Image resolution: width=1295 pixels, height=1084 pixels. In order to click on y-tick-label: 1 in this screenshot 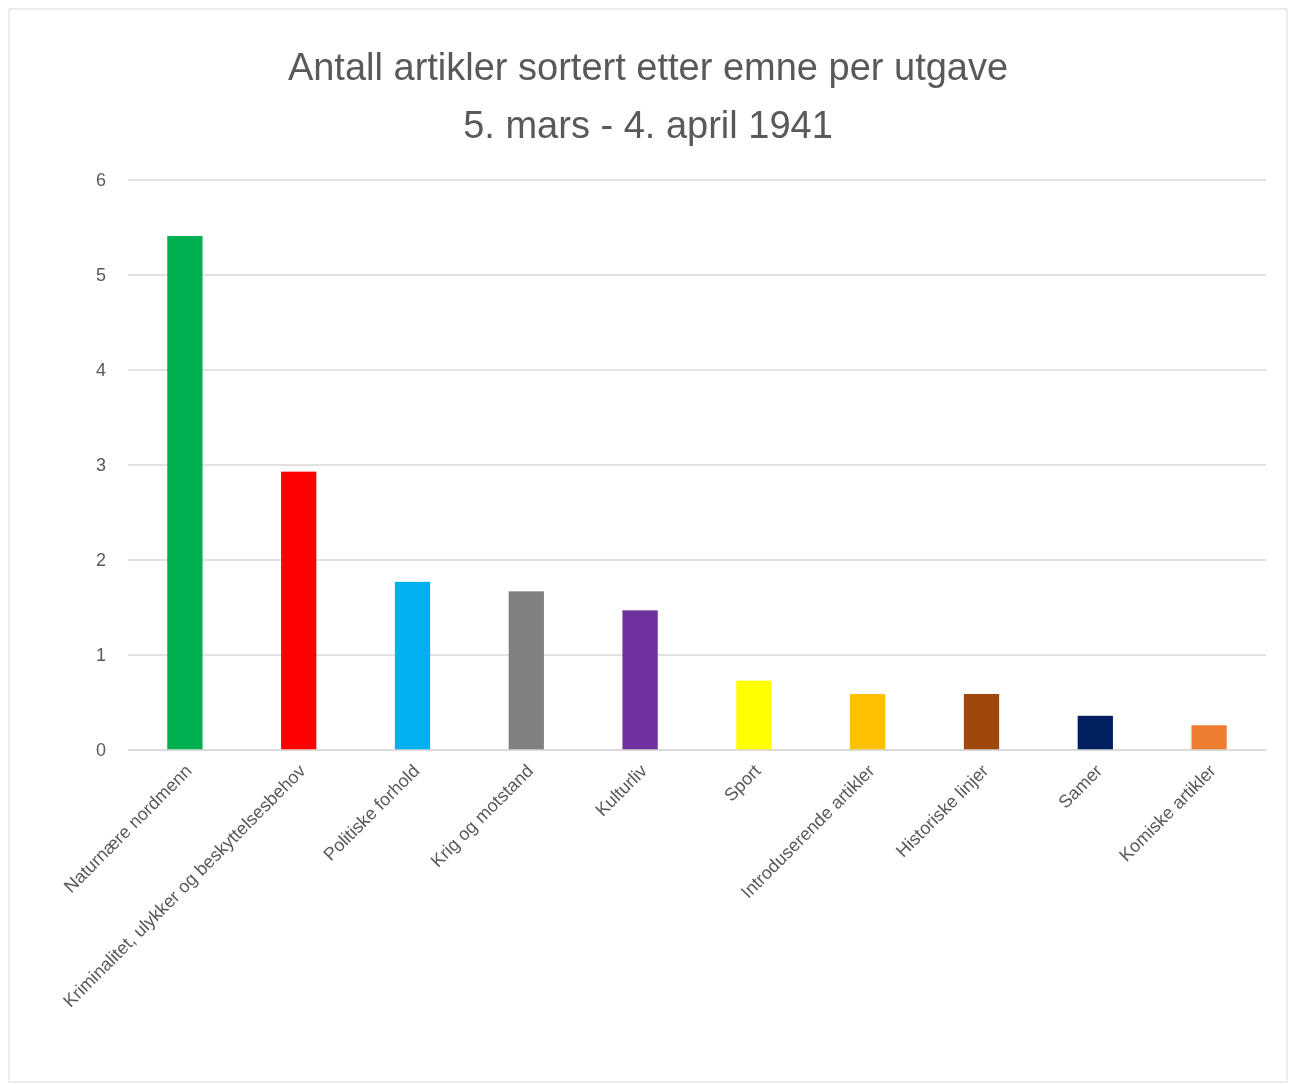, I will do `click(100, 655)`.